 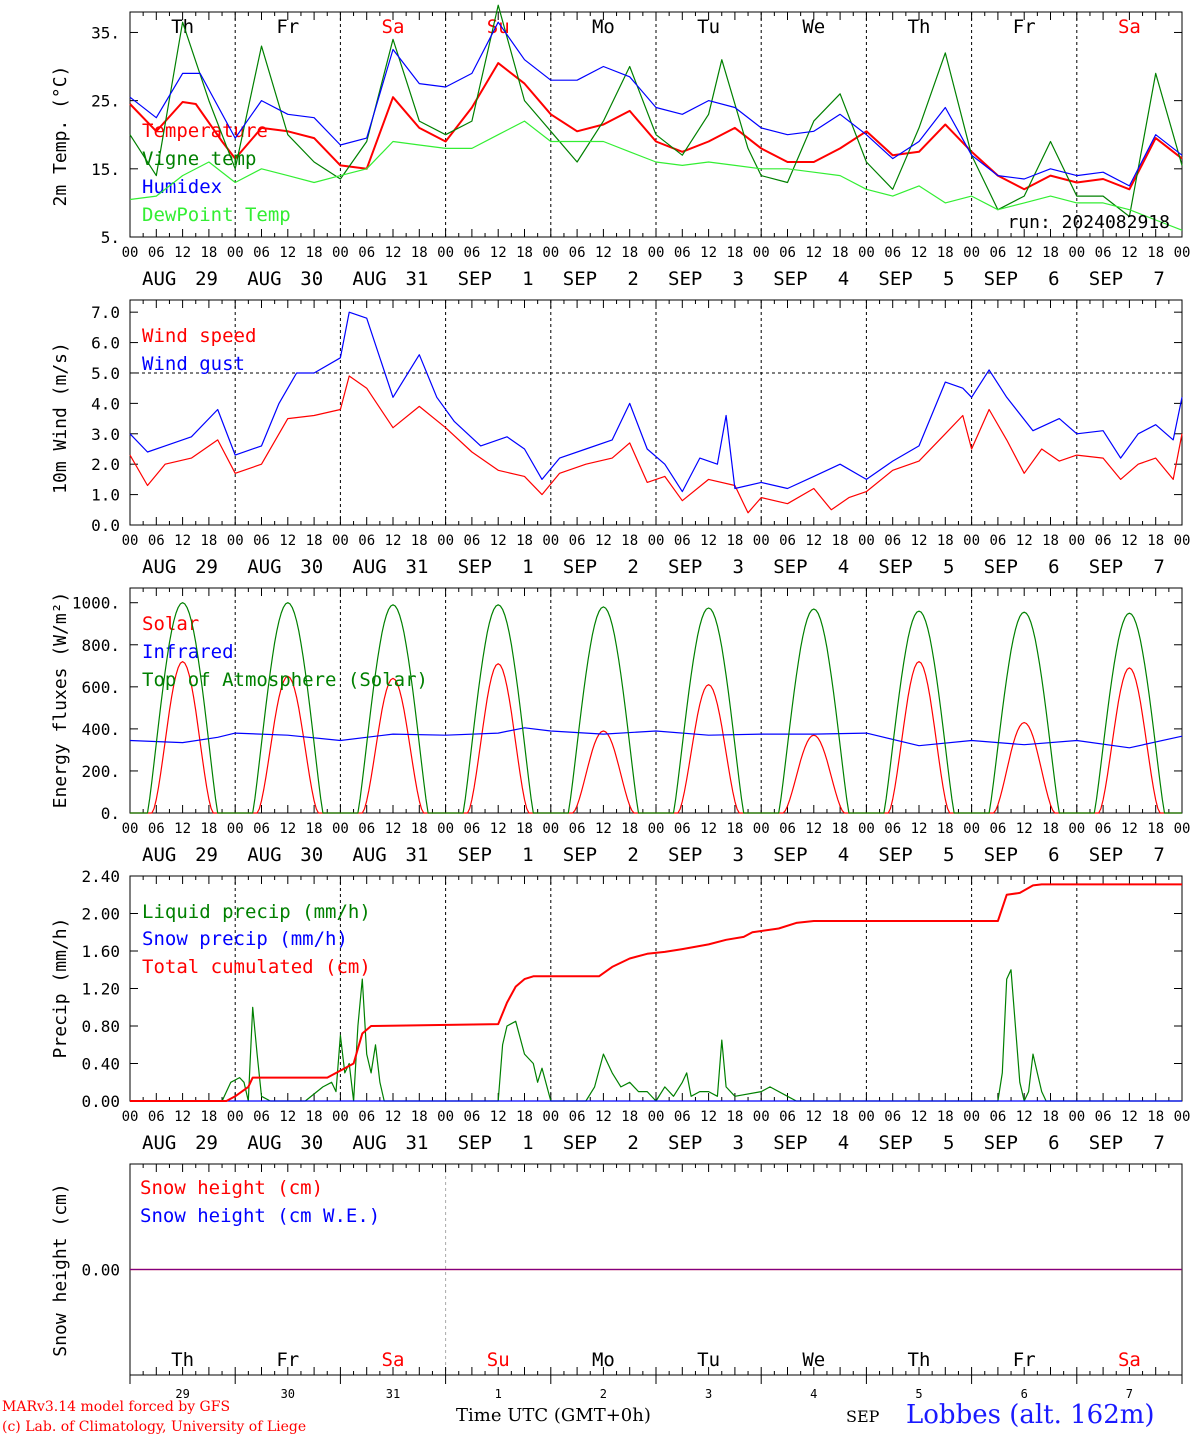 I want to click on station-name: Lobbes (alt. 162m), so click(x=1030, y=1415).